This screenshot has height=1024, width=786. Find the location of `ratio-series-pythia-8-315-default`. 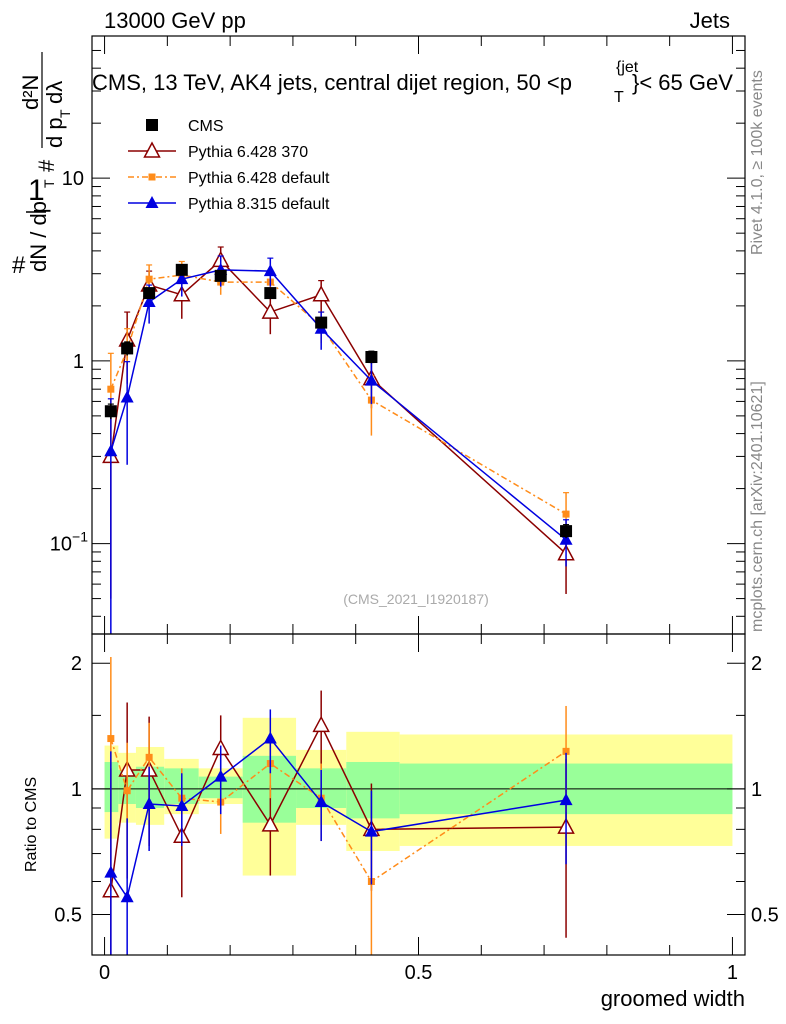

ratio-series-pythia-8-315-default is located at coordinates (338, 832).